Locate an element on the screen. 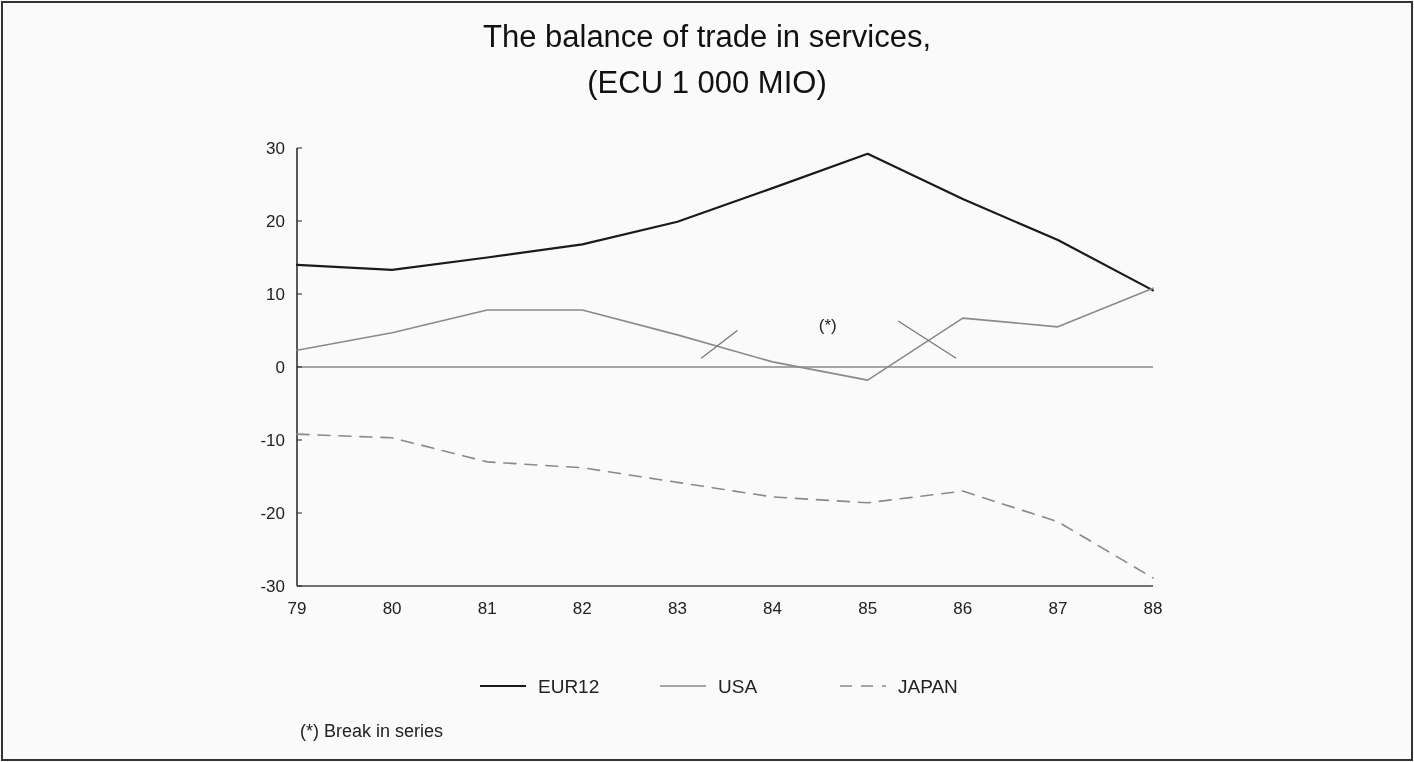  annotation: (*) is located at coordinates (827, 325).